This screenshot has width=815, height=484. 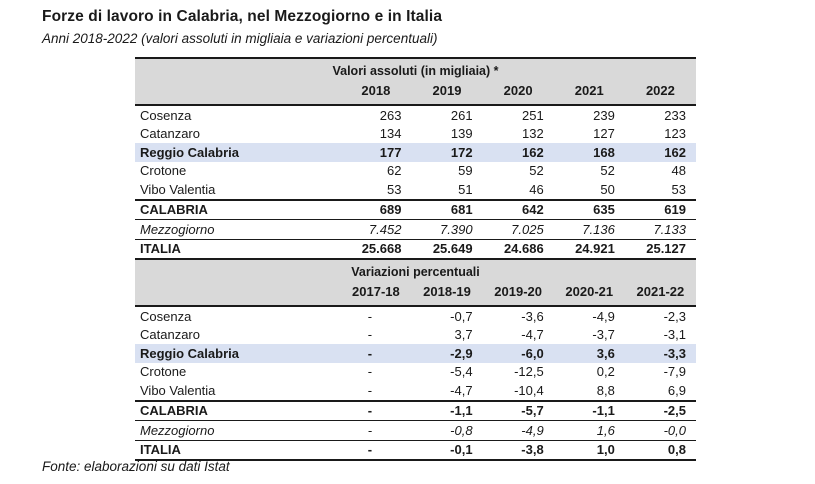 I want to click on section-header-row: Valori assoluti (in migliaia) *, so click(x=415, y=68).